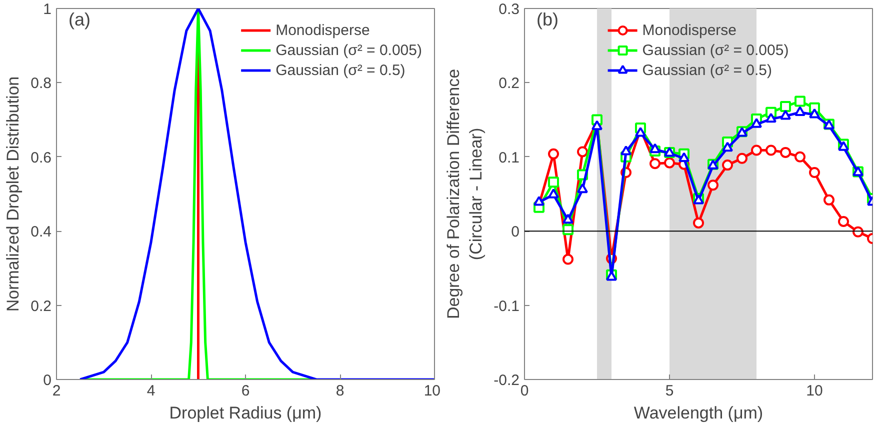 The image size is (880, 431). I want to click on x-tick-label: 8, so click(340, 391).